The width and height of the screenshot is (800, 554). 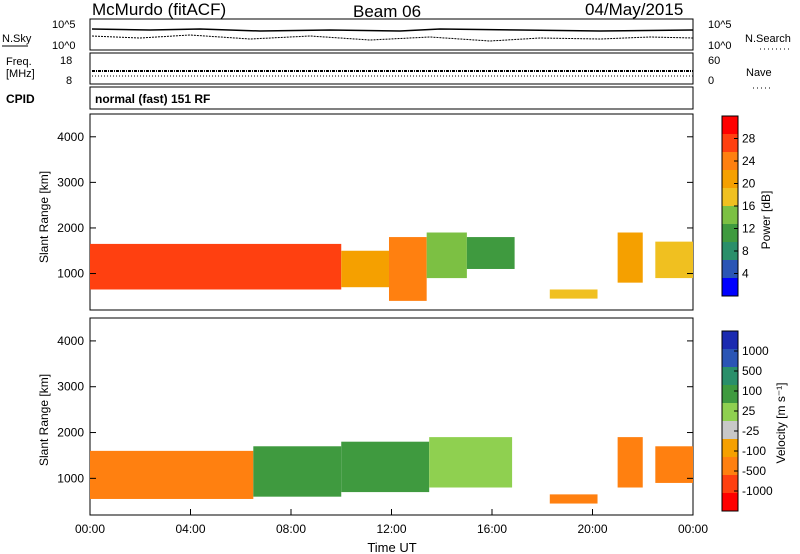 What do you see at coordinates (70, 433) in the screenshot?
I see `velocity-ytick-label-2: 2000` at bounding box center [70, 433].